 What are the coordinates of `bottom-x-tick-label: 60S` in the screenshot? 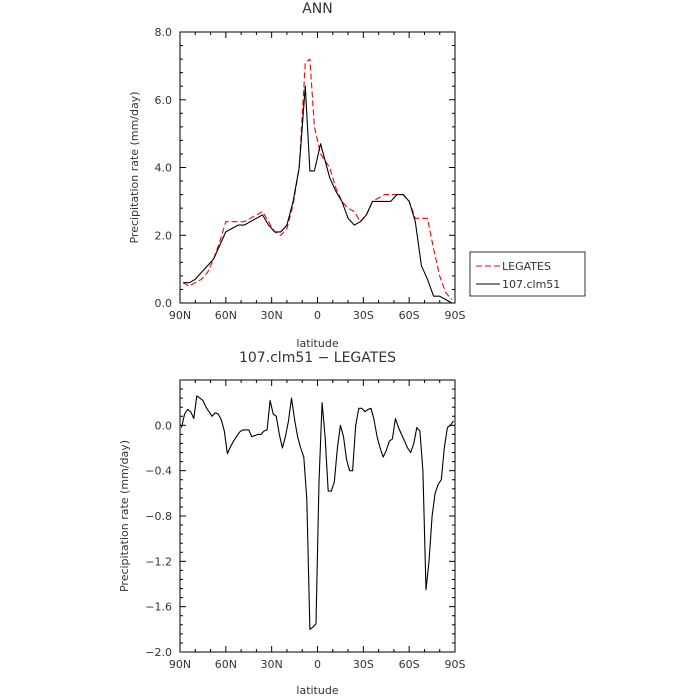 It's located at (409, 664).